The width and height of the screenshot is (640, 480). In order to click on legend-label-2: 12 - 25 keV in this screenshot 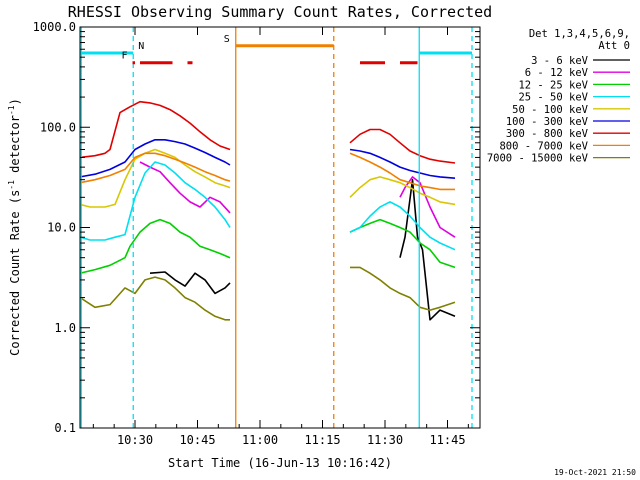, I will do `click(553, 85)`.